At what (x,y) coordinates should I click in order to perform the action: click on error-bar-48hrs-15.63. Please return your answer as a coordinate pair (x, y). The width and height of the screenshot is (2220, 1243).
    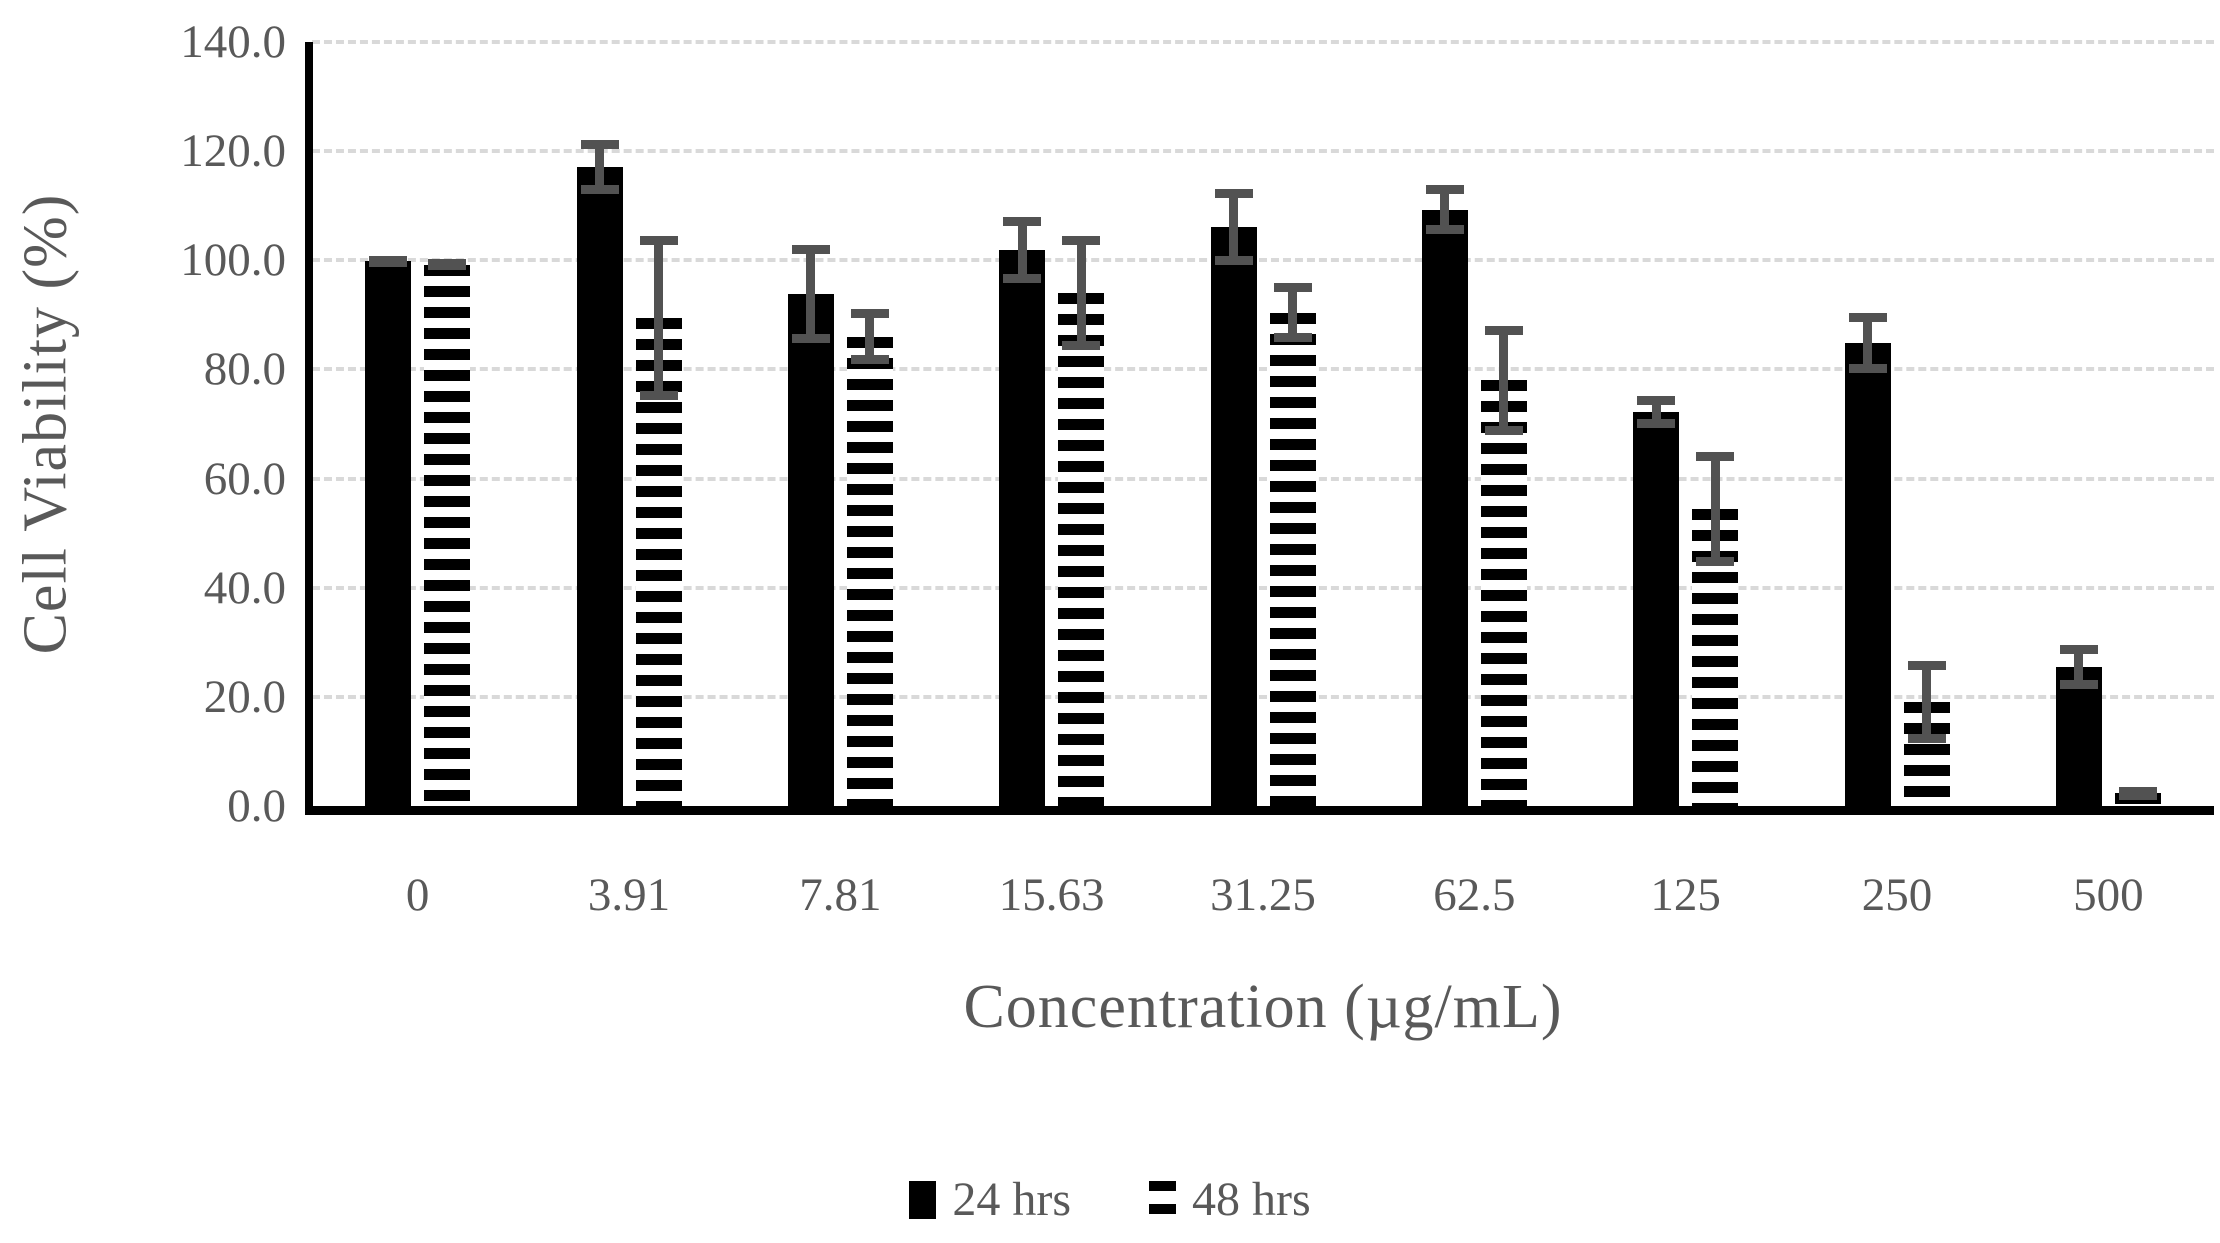
    Looking at the image, I should click on (1081, 293).